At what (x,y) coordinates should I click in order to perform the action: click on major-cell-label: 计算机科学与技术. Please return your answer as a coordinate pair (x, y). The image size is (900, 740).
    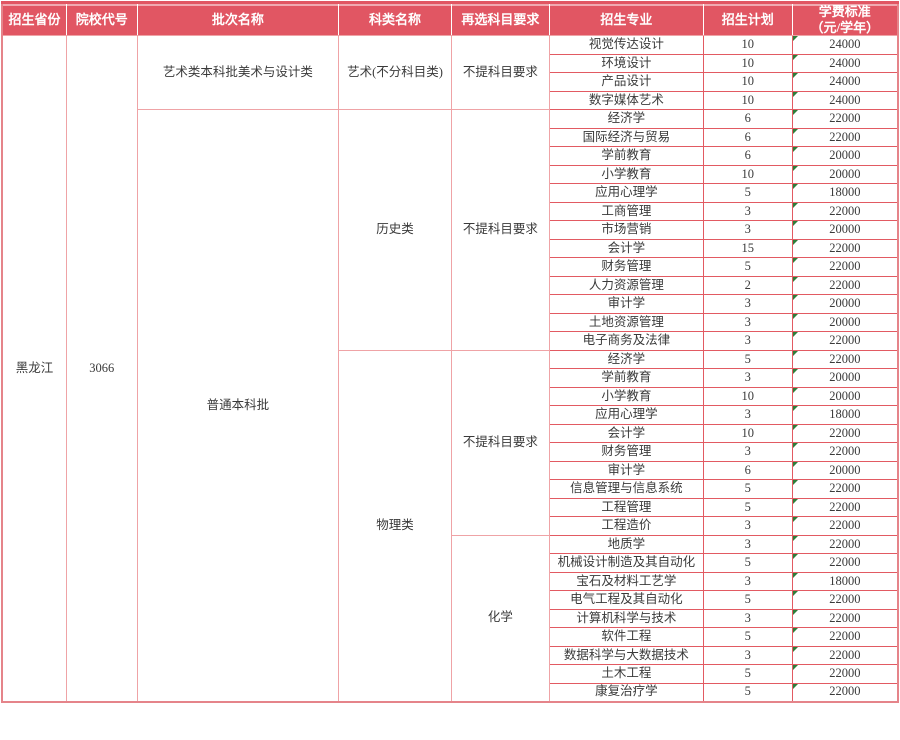
    Looking at the image, I should click on (626, 617).